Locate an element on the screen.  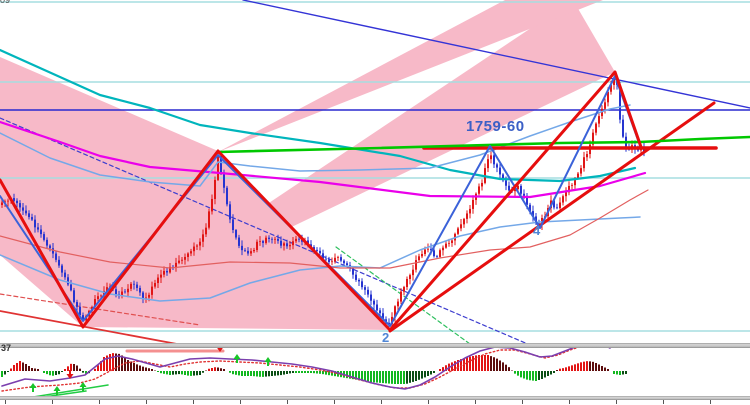
panel-separator is located at coordinates (375, 345).